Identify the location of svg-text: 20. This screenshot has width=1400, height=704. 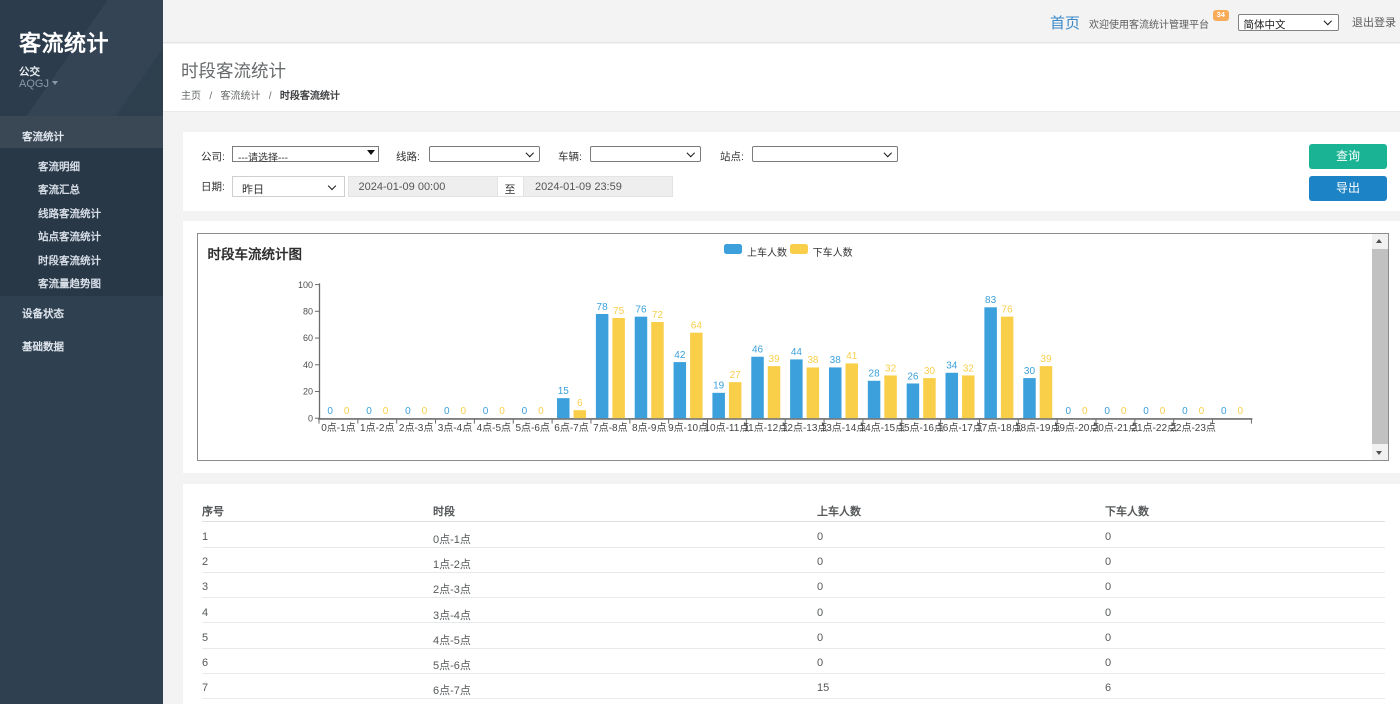
(307, 391).